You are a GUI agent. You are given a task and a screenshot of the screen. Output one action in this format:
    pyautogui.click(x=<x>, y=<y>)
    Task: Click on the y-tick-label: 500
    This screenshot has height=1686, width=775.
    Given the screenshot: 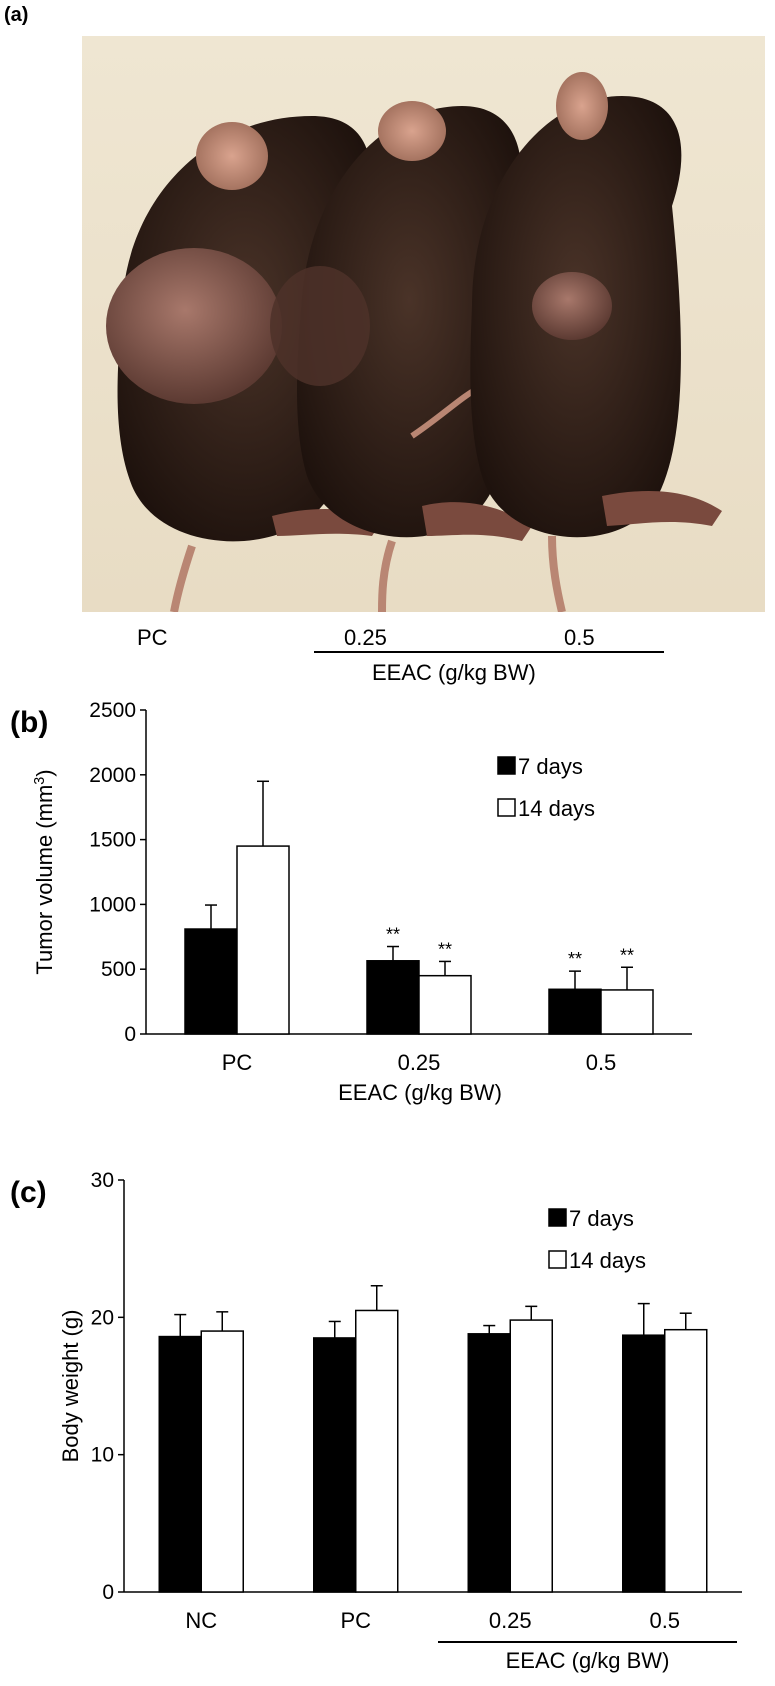 What is the action you would take?
    pyautogui.click(x=118, y=969)
    